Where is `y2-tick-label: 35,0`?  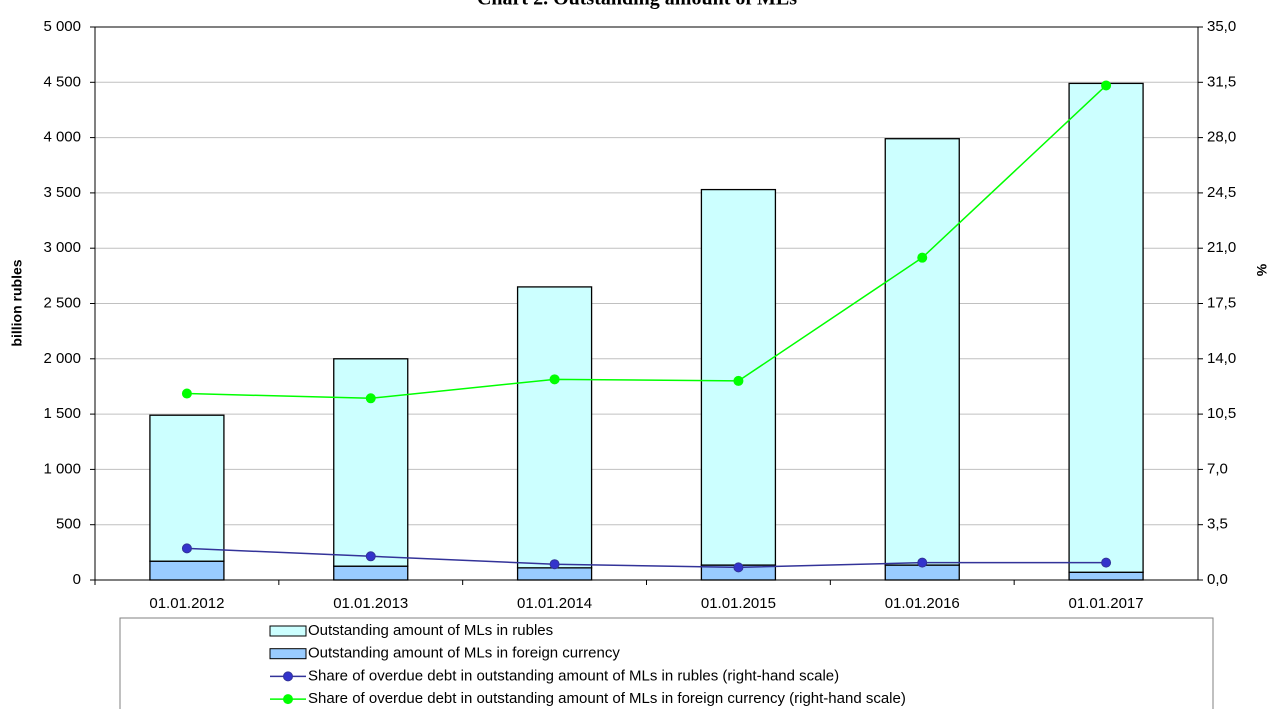 y2-tick-label: 35,0 is located at coordinates (1221, 26).